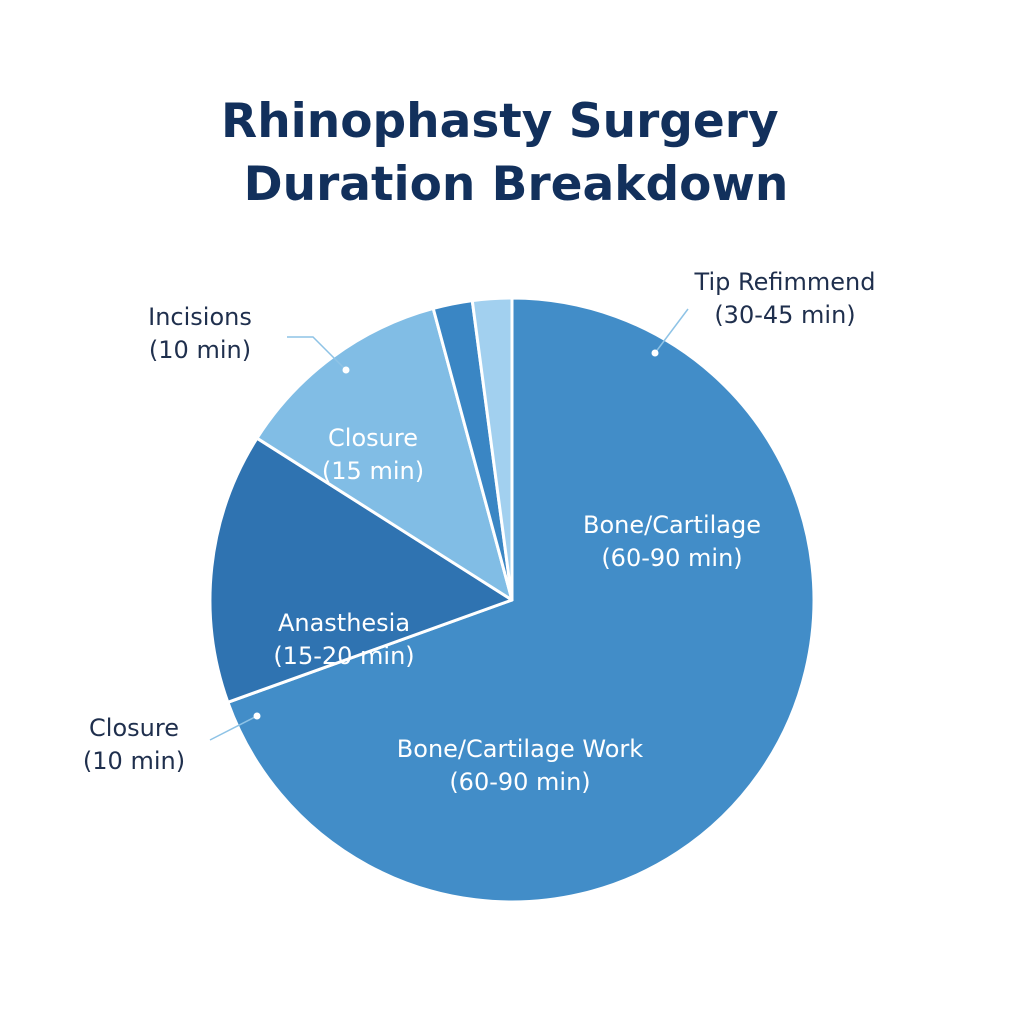 This screenshot has height=1024, width=1024. Describe the element at coordinates (317, 353) in the screenshot. I see `leader-line-incisions` at that location.